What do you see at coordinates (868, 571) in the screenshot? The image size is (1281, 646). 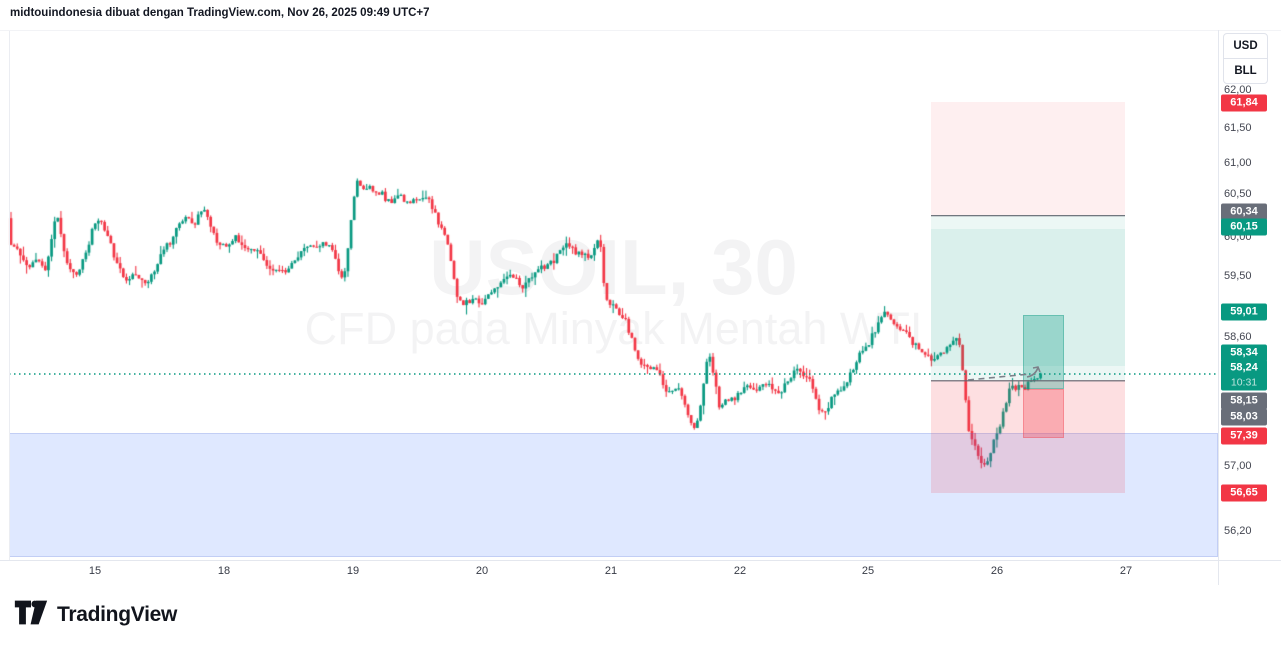 I see `time-tick: 25` at bounding box center [868, 571].